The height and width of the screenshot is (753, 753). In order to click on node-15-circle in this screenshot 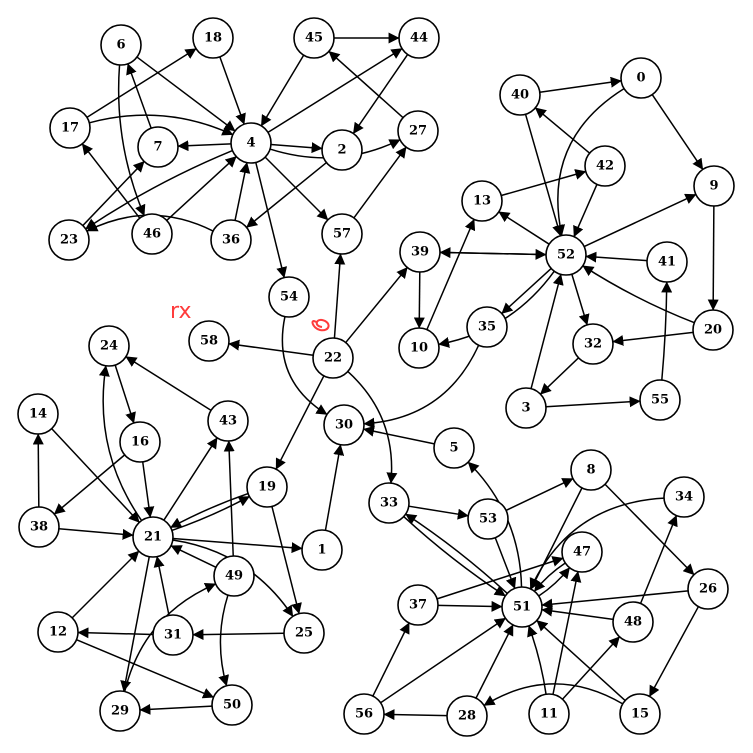, I will do `click(640, 714)`.